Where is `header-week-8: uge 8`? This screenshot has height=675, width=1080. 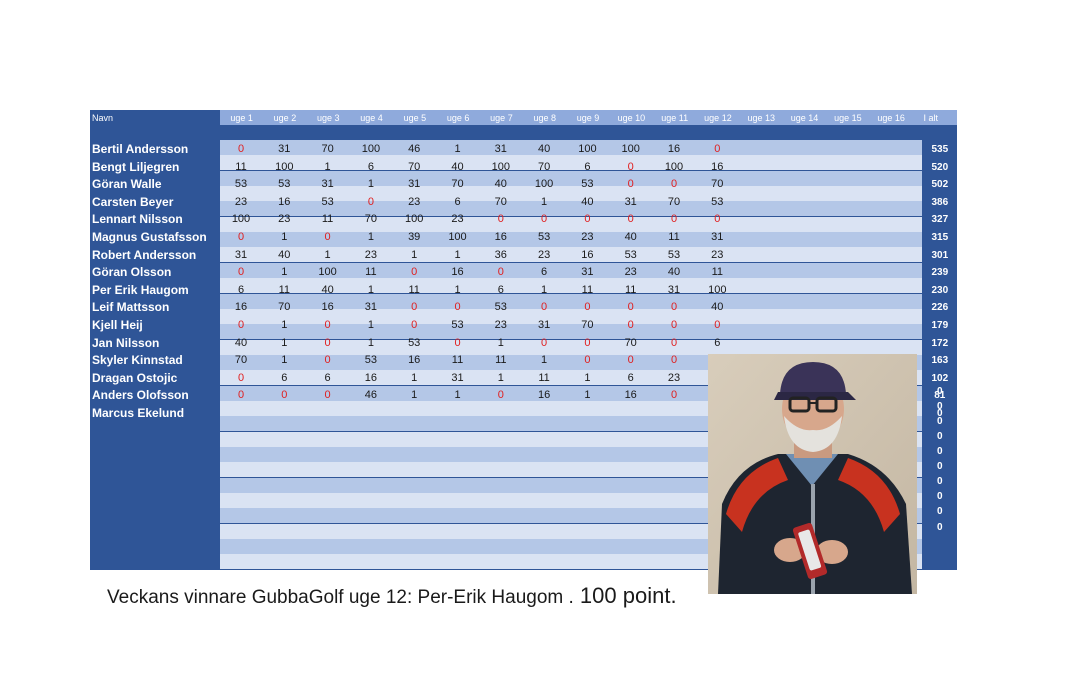 header-week-8: uge 8 is located at coordinates (544, 118).